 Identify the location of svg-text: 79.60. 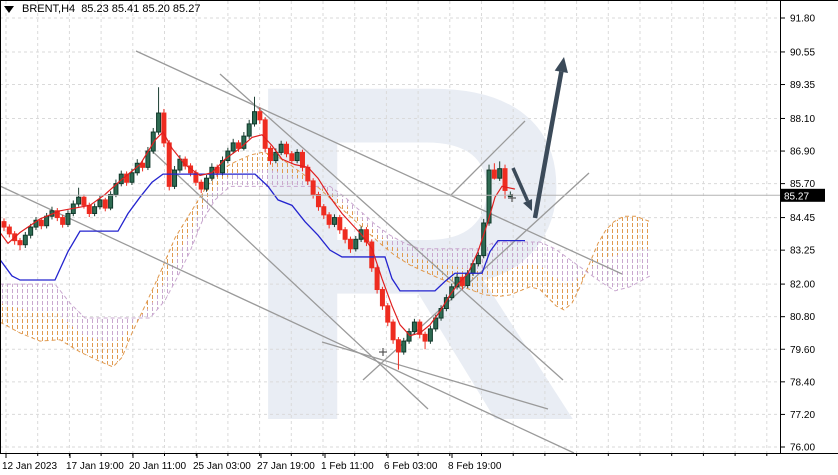
(802, 350).